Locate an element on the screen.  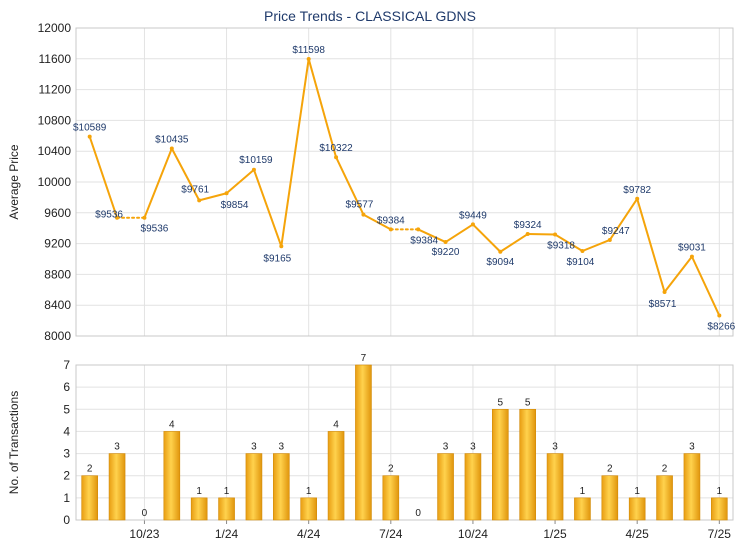
x-axis-tick-label: 10/23 is located at coordinates (144, 534).